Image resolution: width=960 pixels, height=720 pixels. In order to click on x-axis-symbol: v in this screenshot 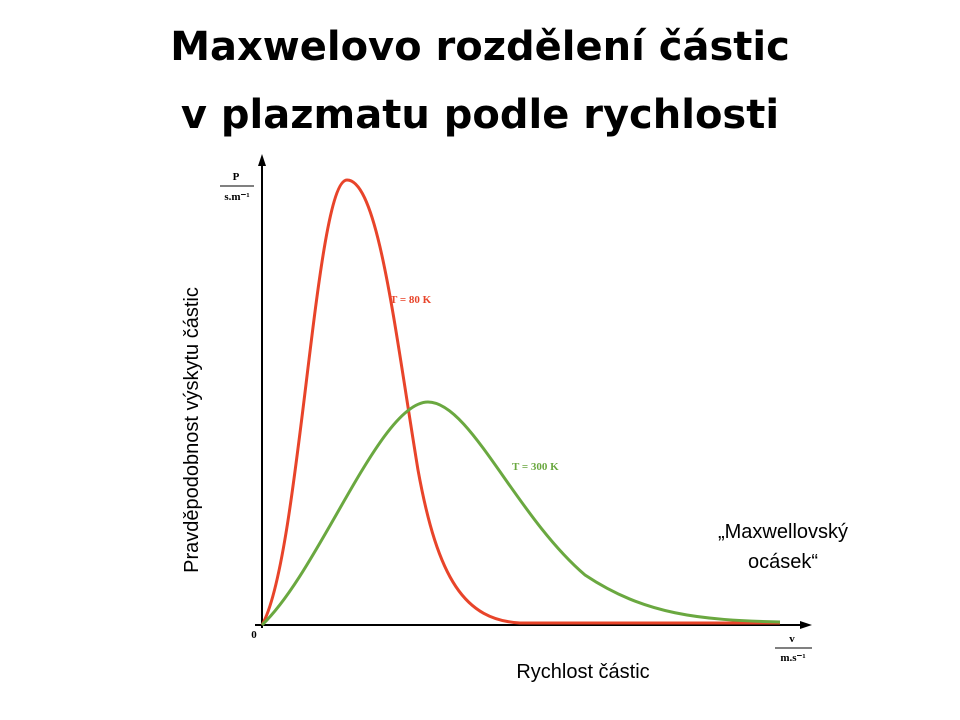, I will do `click(792, 639)`.